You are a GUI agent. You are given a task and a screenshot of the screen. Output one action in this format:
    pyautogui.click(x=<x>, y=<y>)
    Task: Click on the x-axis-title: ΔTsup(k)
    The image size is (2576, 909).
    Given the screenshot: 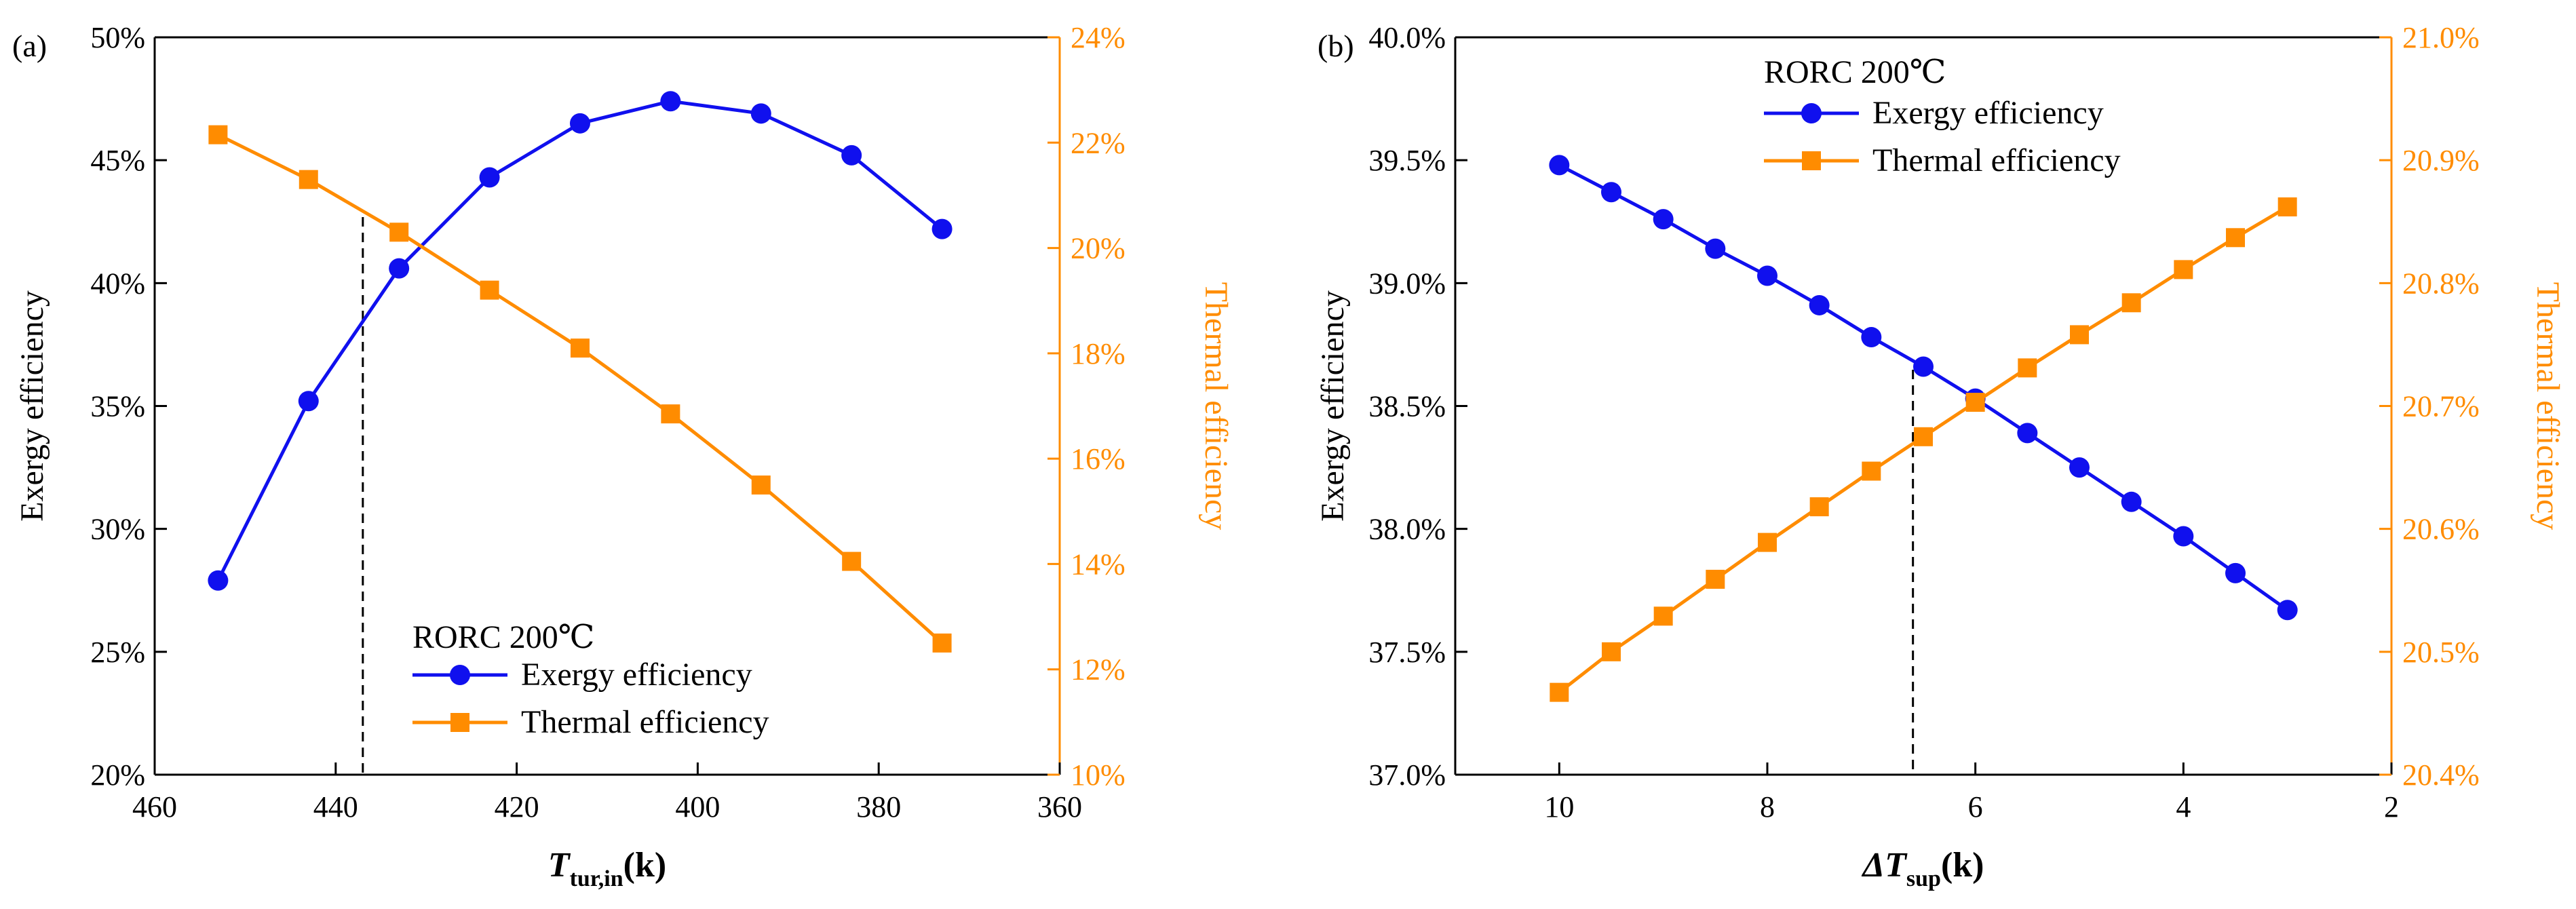 What is the action you would take?
    pyautogui.click(x=1923, y=869)
    